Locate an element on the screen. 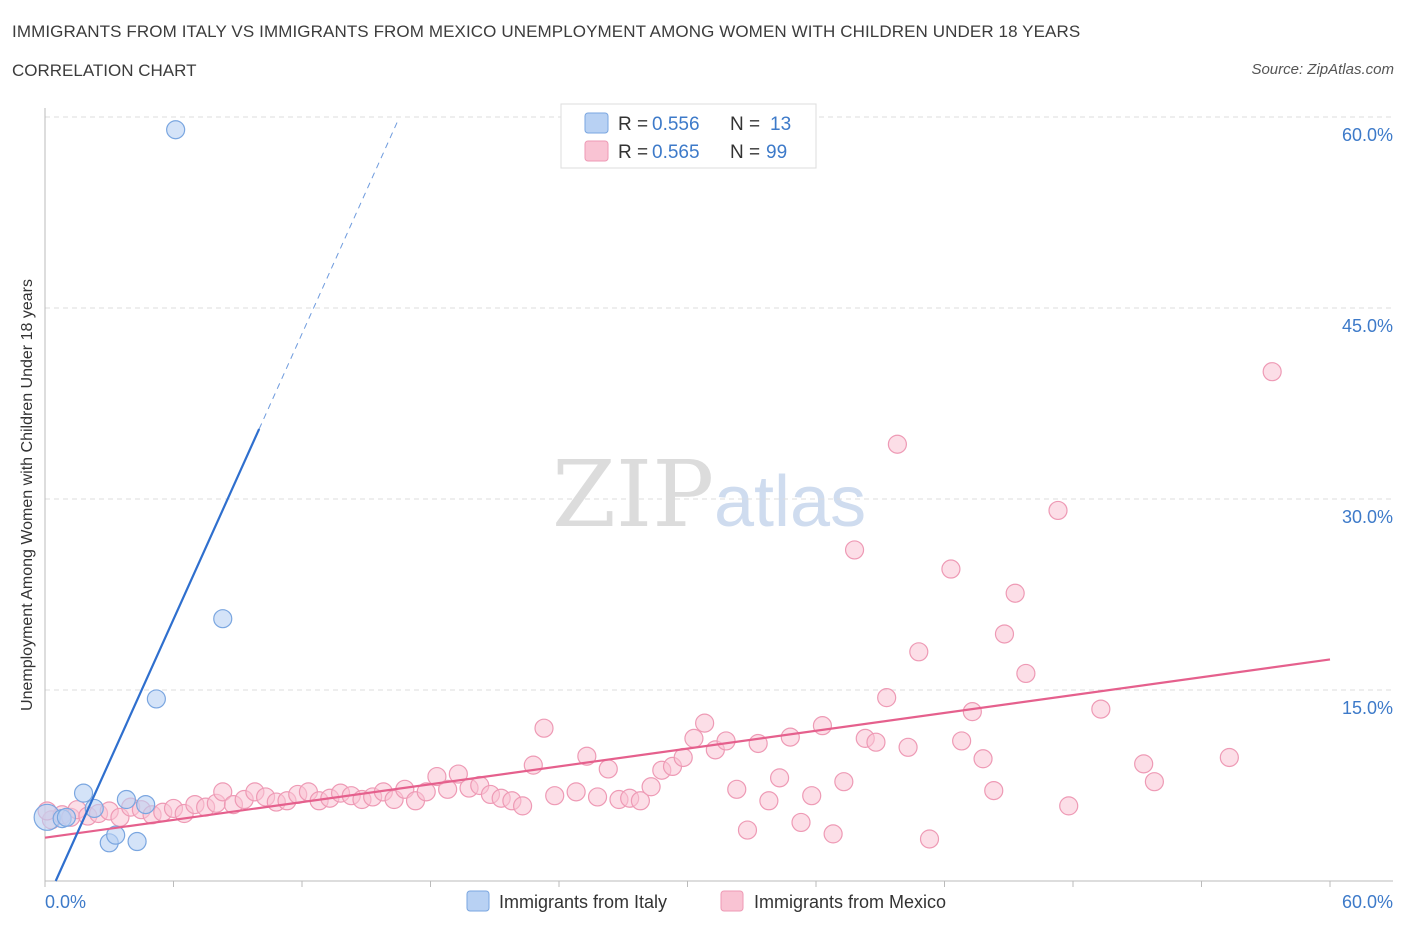 The height and width of the screenshot is (930, 1406). legend-mexico-r-value: 0.565 is located at coordinates (676, 152).